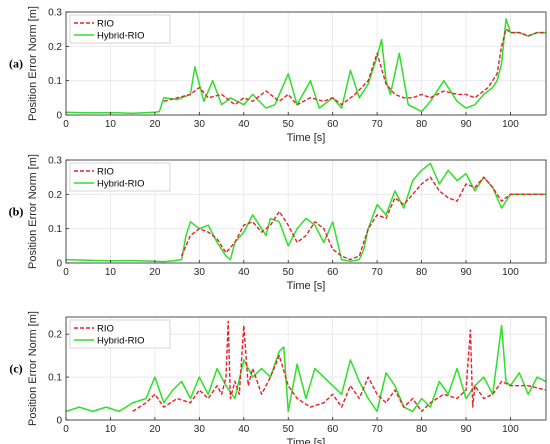  Describe the element at coordinates (16, 212) in the screenshot. I see `panel-label: (b)` at that location.